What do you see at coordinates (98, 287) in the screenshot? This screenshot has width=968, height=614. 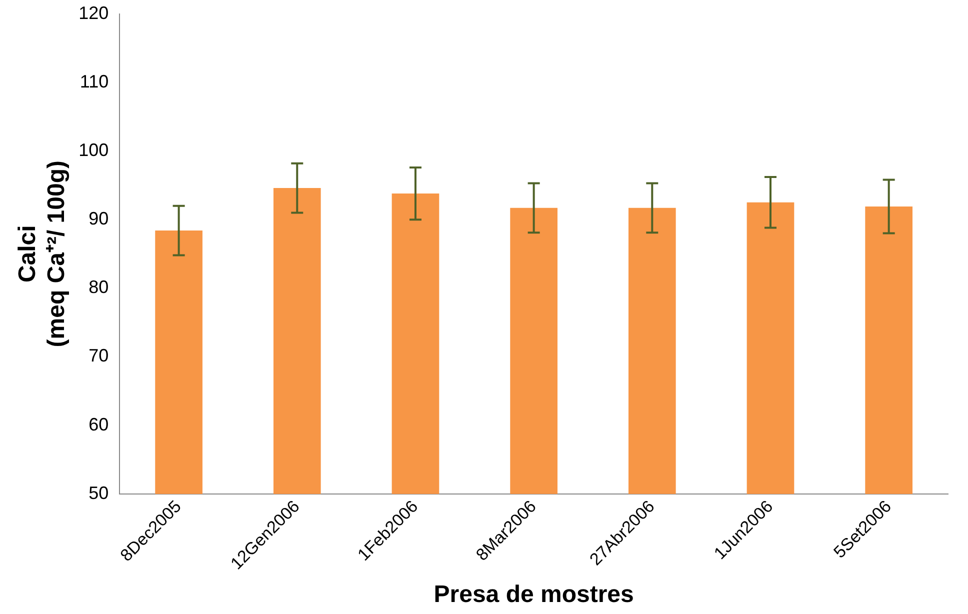 I see `y-tick-label: 80` at bounding box center [98, 287].